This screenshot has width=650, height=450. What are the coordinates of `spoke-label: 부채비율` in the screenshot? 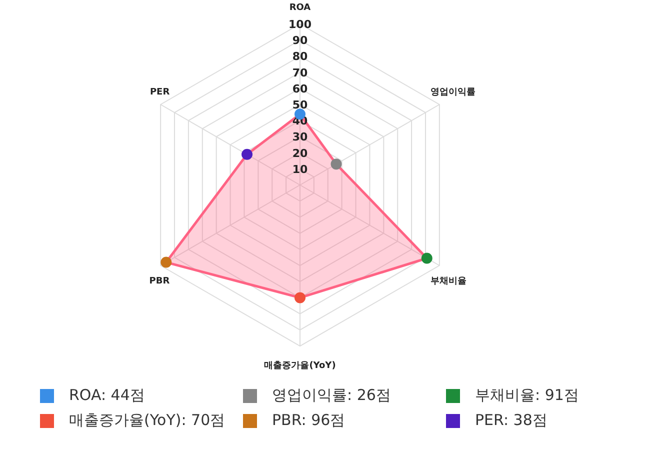 It's located at (448, 281).